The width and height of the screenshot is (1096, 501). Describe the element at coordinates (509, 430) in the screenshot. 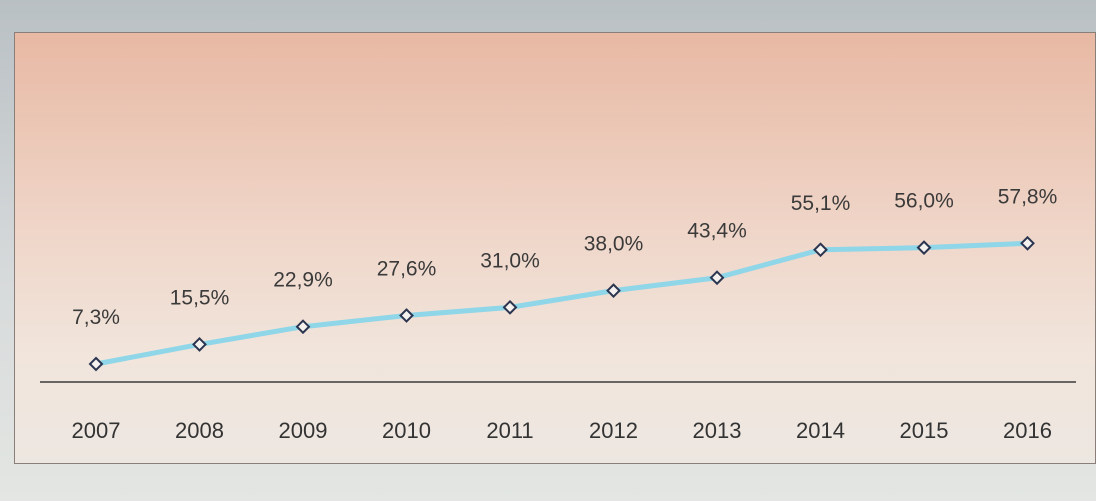

I see `x-tick-label-2011: 2011` at that location.